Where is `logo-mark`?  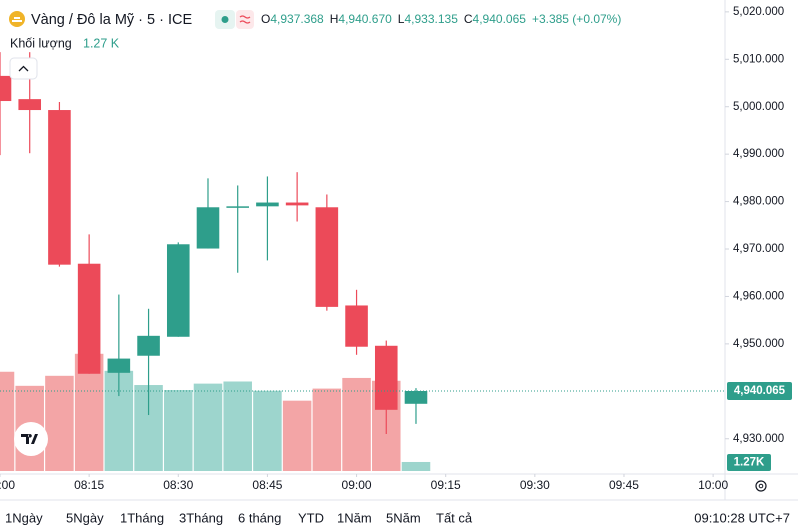 logo-mark is located at coordinates (29, 439).